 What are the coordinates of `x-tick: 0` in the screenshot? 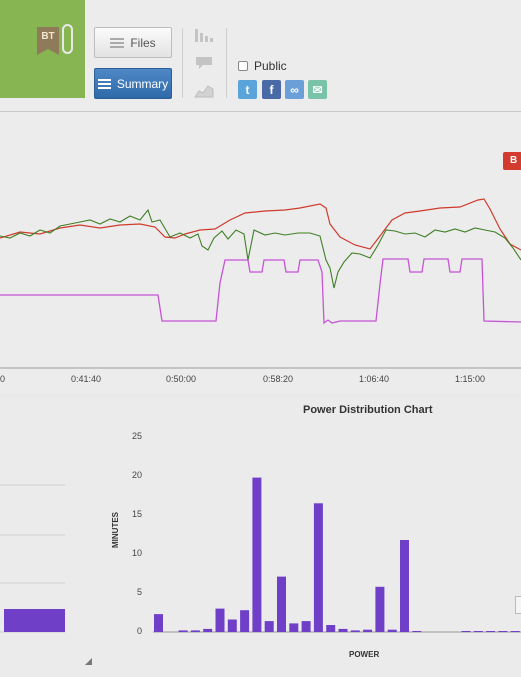 It's located at (3, 379).